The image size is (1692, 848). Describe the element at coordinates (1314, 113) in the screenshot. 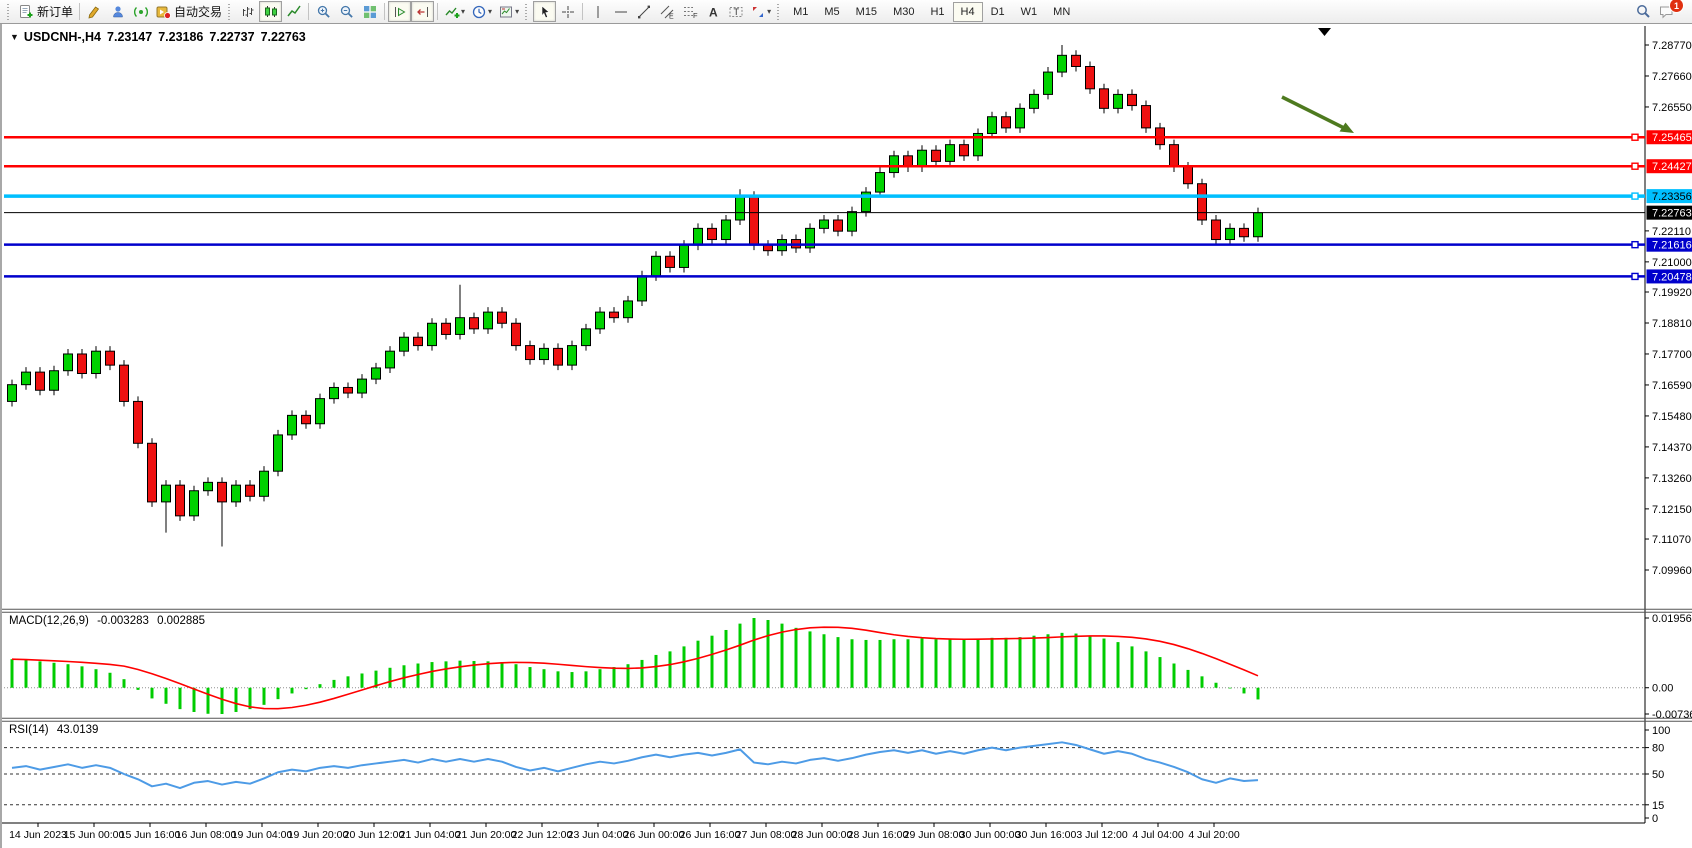

I see `trend-arrow-annotation` at that location.